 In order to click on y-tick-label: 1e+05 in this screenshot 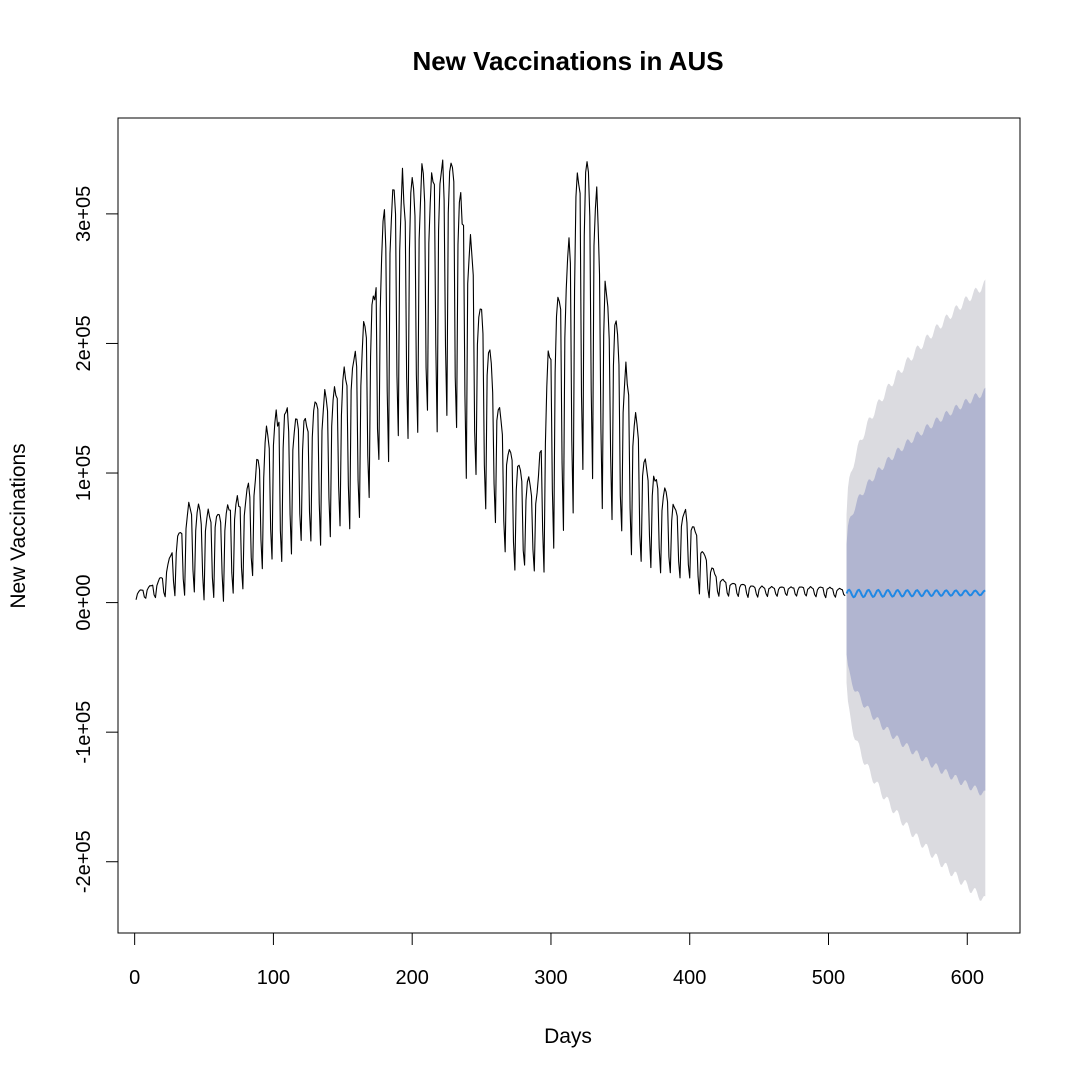, I will do `click(84, 473)`.